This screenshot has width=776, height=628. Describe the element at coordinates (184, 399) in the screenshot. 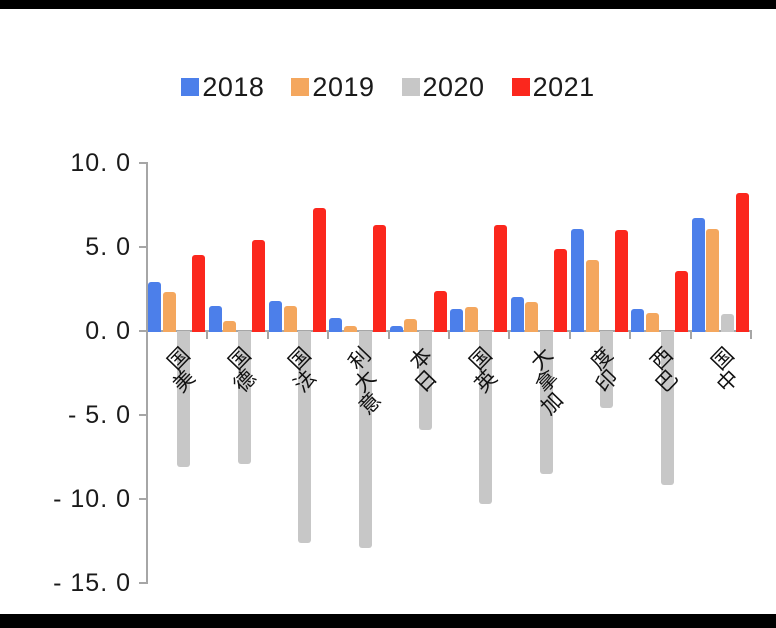

I see `bar-2020-美国` at that location.